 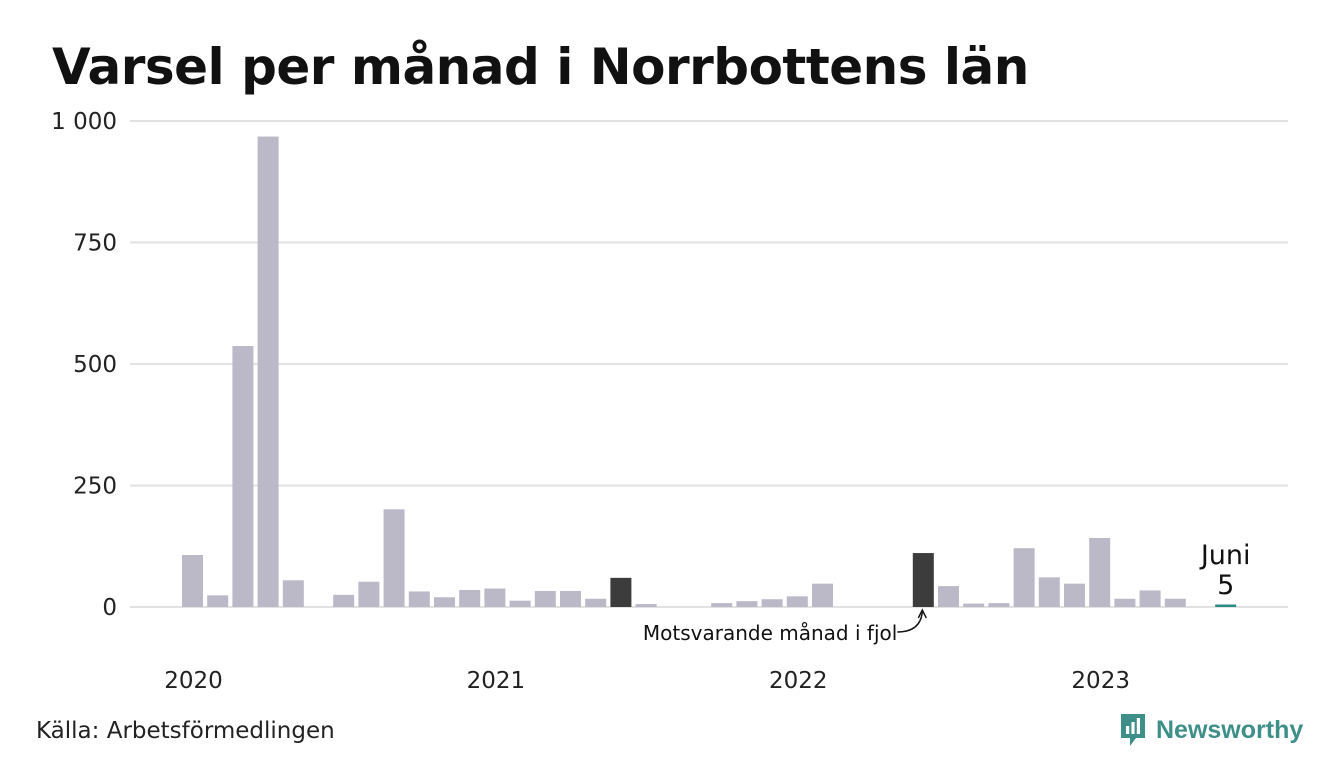 What do you see at coordinates (95, 365) in the screenshot?
I see `y-tick-label: 500` at bounding box center [95, 365].